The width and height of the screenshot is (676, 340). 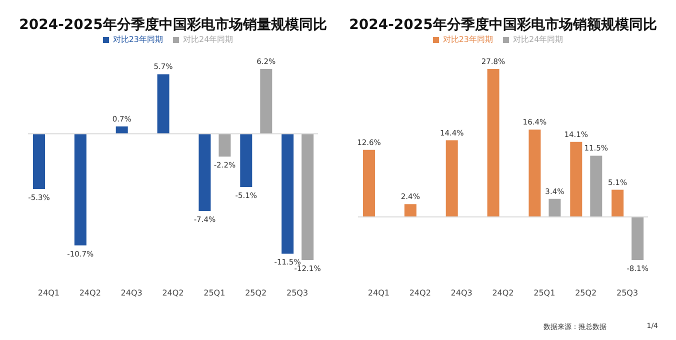 I want to click on chart-title: 2024-2025年分季度中国彩电市场销额规模同比, so click(x=503, y=25).